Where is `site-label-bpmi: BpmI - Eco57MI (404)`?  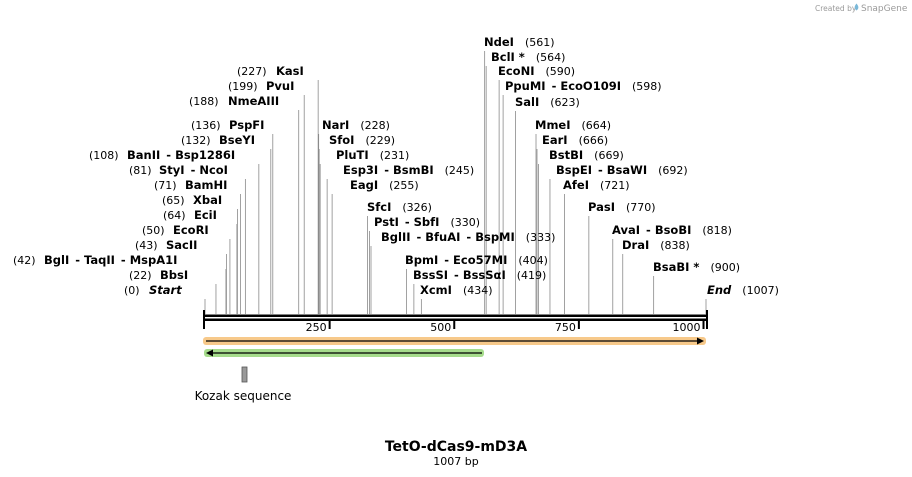 site-label-bpmi: BpmI - Eco57MI (404) is located at coordinates (476, 260).